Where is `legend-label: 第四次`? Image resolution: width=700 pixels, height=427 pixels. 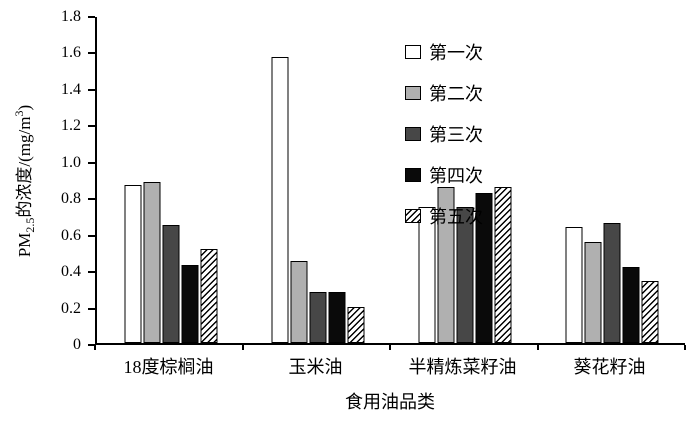 legend-label: 第四次 is located at coordinates (456, 176).